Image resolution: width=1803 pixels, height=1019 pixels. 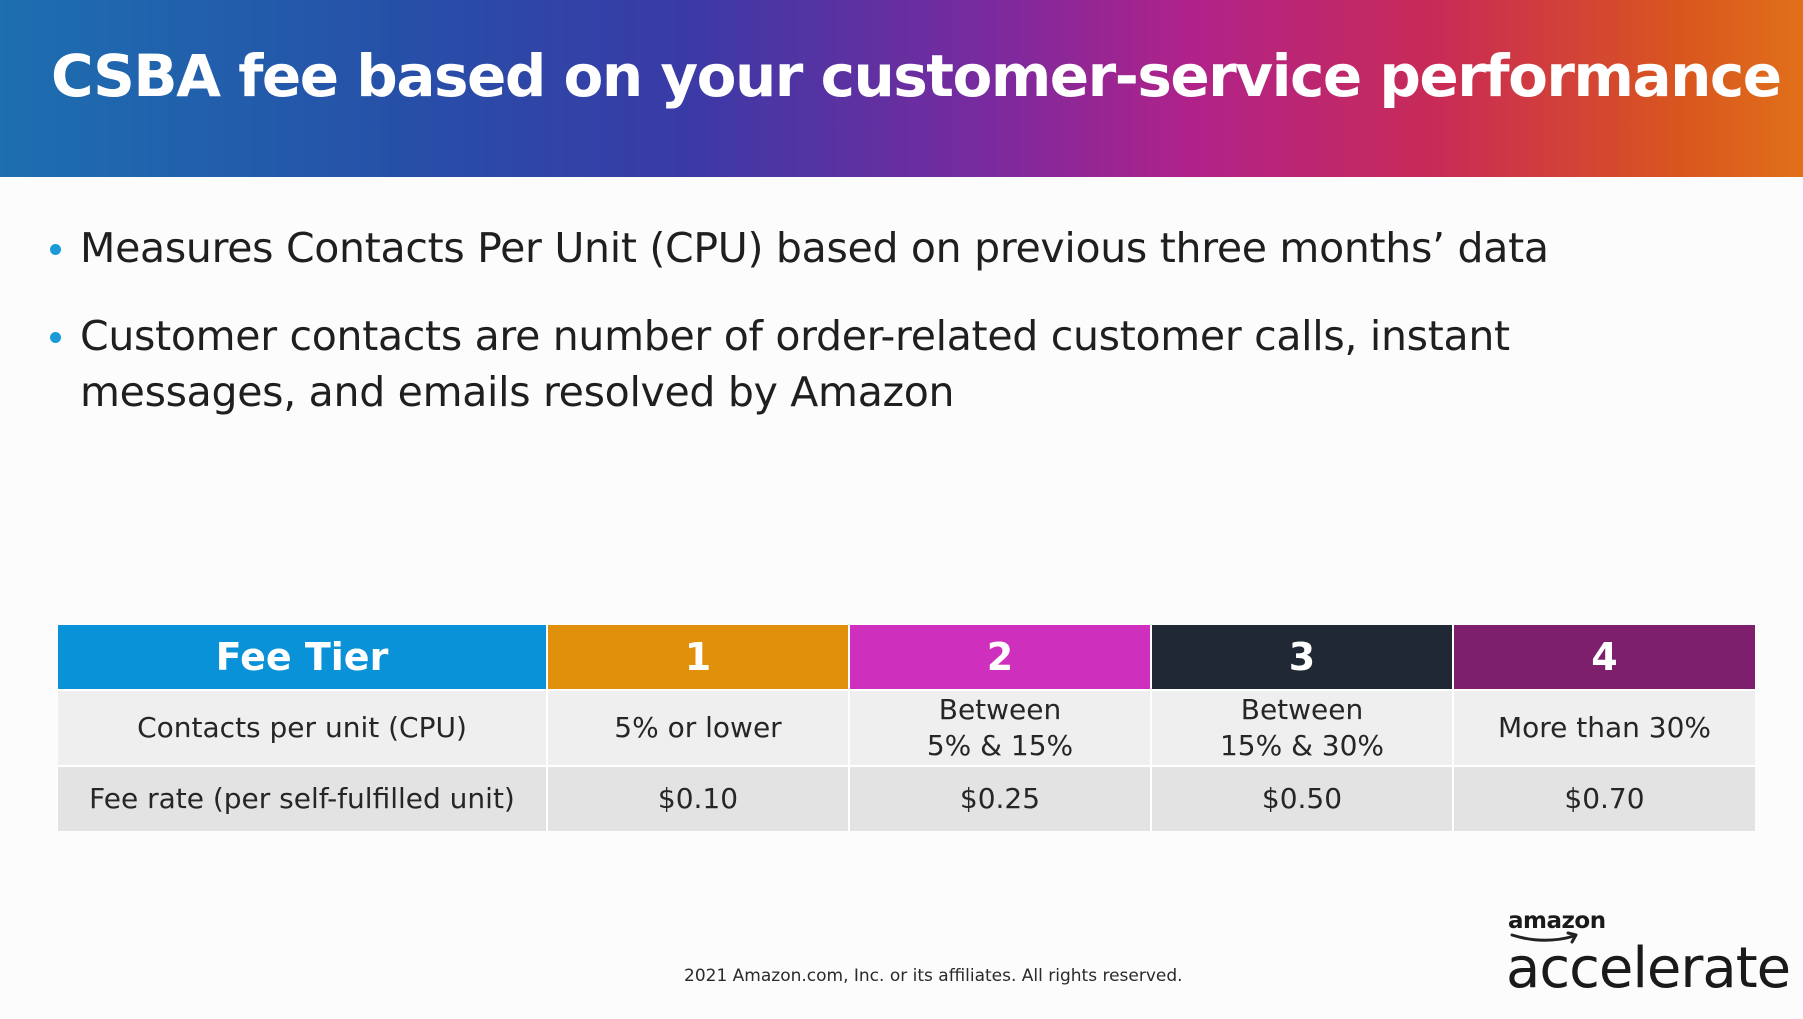 What do you see at coordinates (1557, 921) in the screenshot?
I see `logo-amazon-text: amazon` at bounding box center [1557, 921].